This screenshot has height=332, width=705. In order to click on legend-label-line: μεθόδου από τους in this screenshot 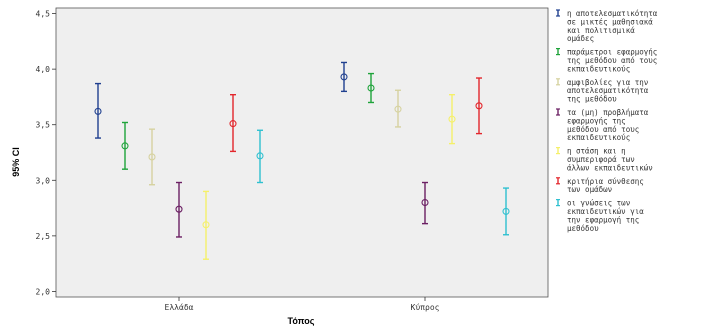, I will do `click(603, 129)`.